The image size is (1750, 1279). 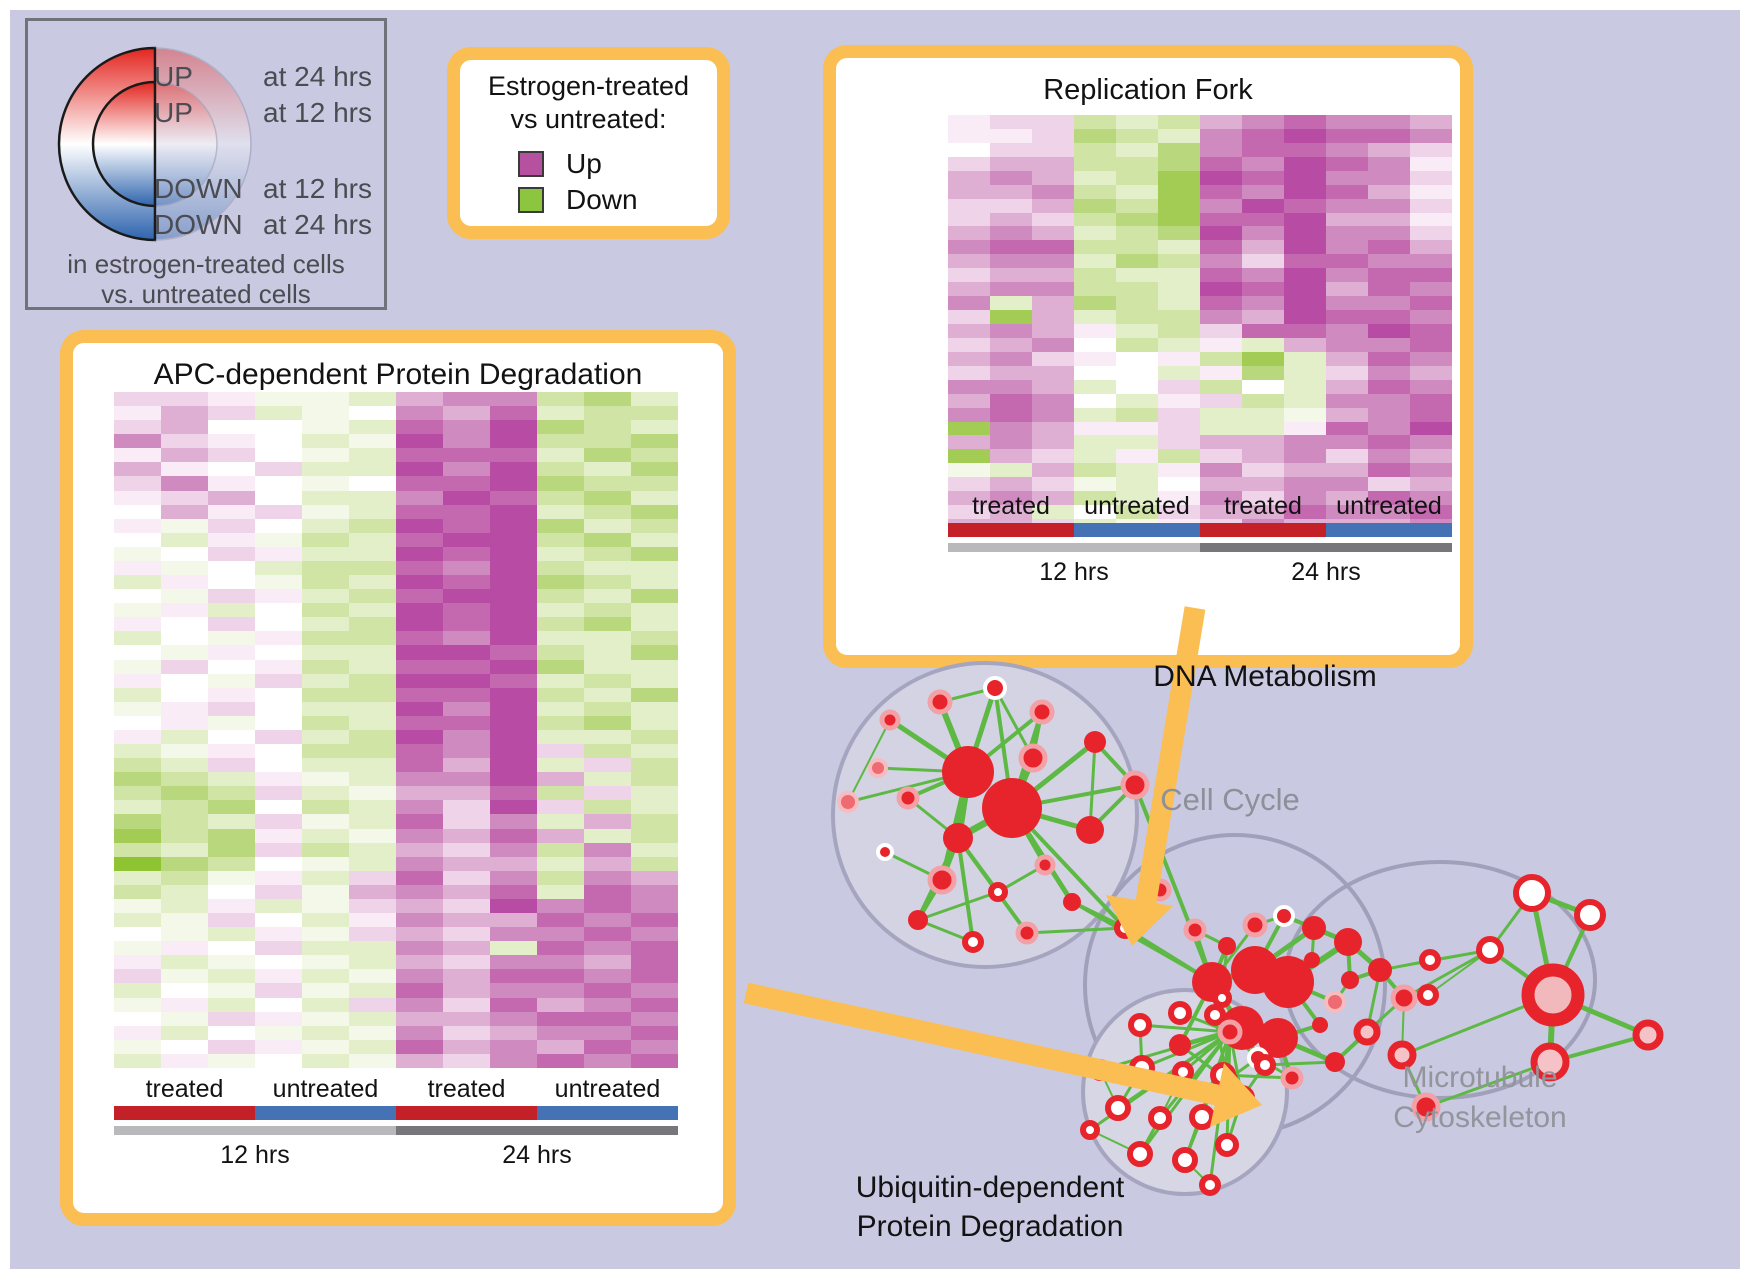 What do you see at coordinates (1265, 676) in the screenshot?
I see `dna-metabolism-label: DNA Metabolism` at bounding box center [1265, 676].